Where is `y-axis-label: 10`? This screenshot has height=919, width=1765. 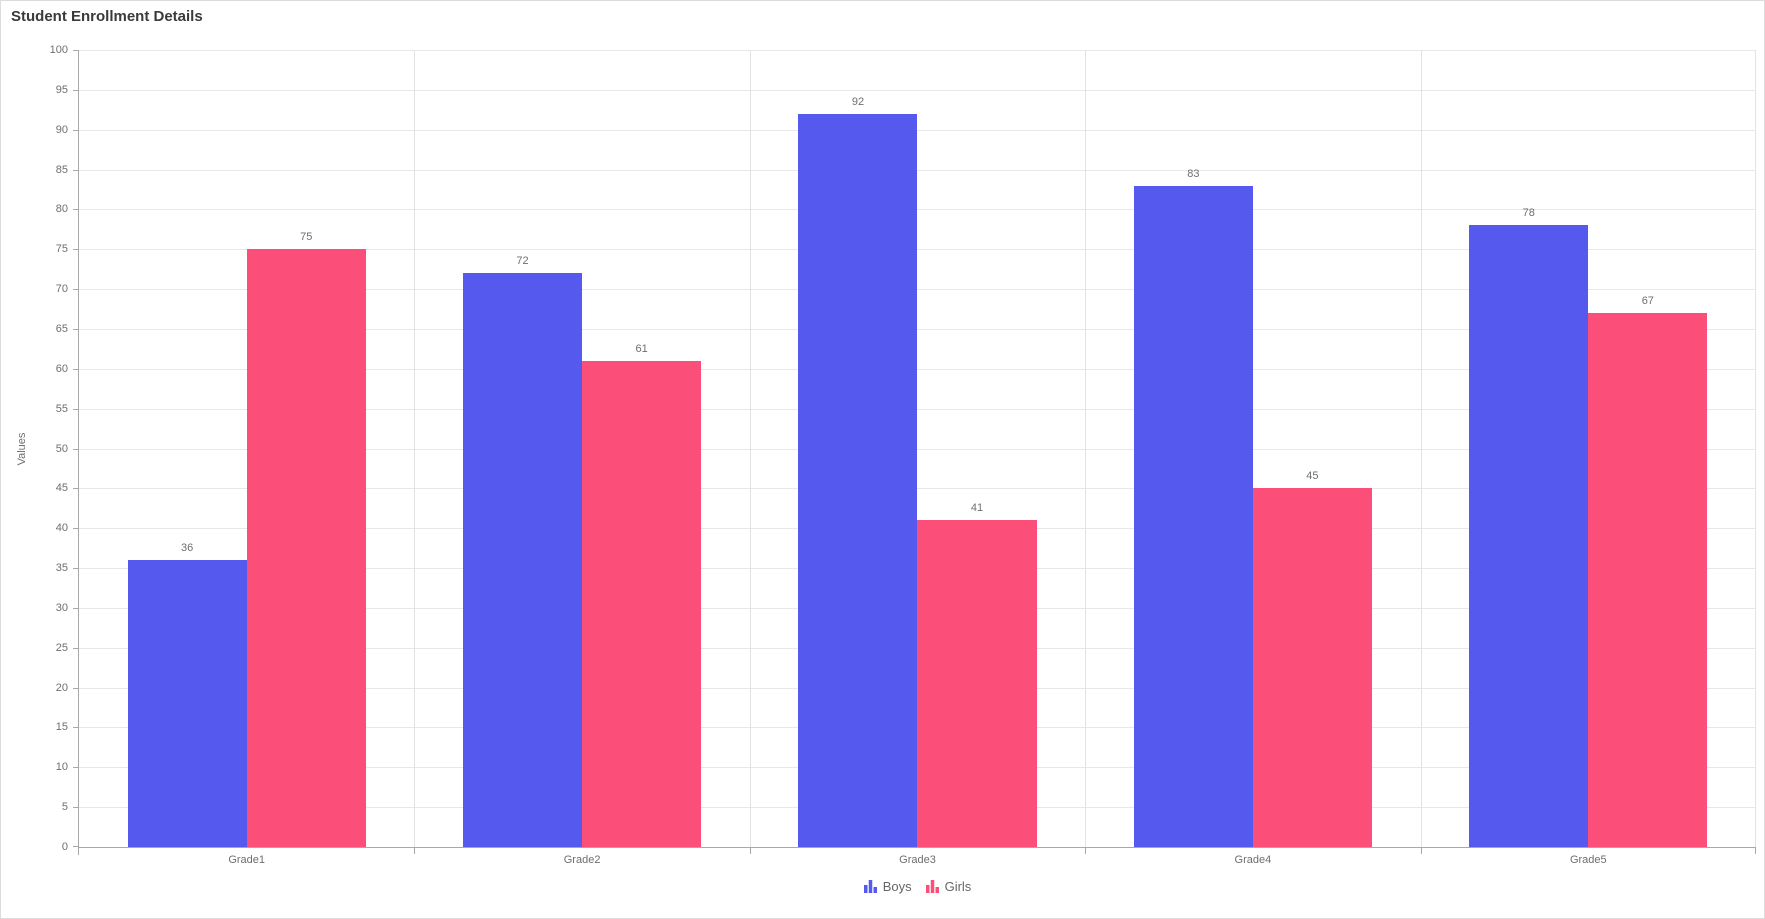
y-axis-label: 10 is located at coordinates (61, 767).